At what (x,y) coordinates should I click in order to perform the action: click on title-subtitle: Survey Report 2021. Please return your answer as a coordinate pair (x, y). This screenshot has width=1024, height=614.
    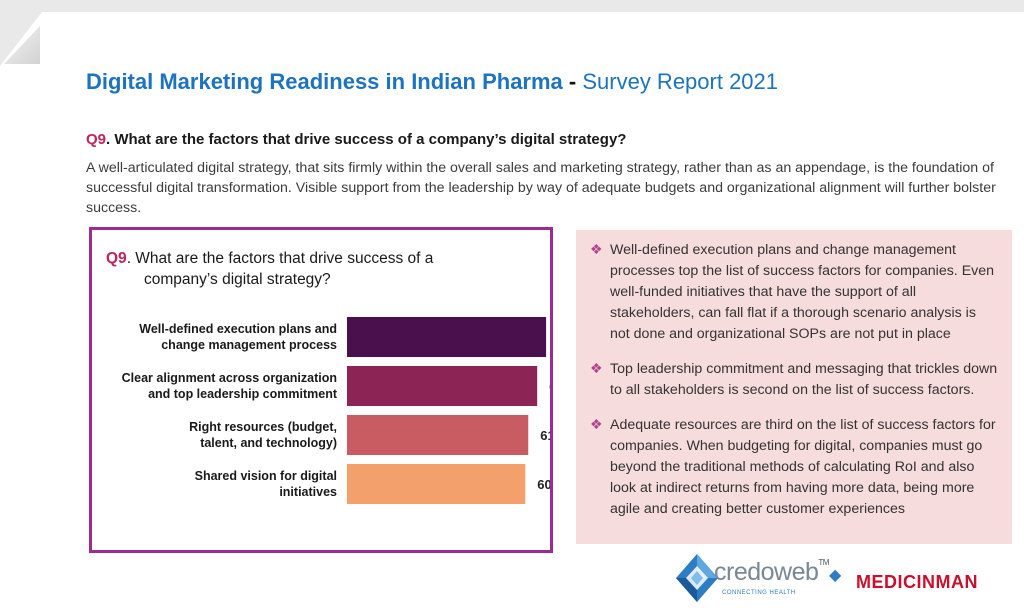
    Looking at the image, I should click on (680, 81).